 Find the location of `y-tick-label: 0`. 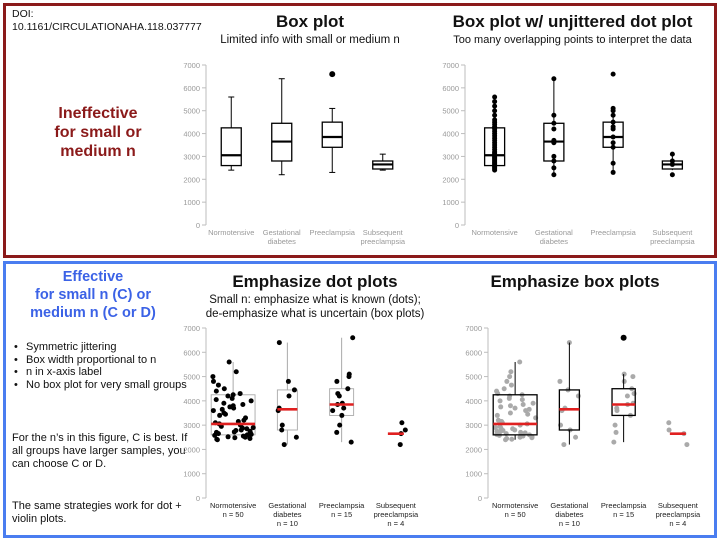

y-tick-label: 0 is located at coordinates (480, 498).